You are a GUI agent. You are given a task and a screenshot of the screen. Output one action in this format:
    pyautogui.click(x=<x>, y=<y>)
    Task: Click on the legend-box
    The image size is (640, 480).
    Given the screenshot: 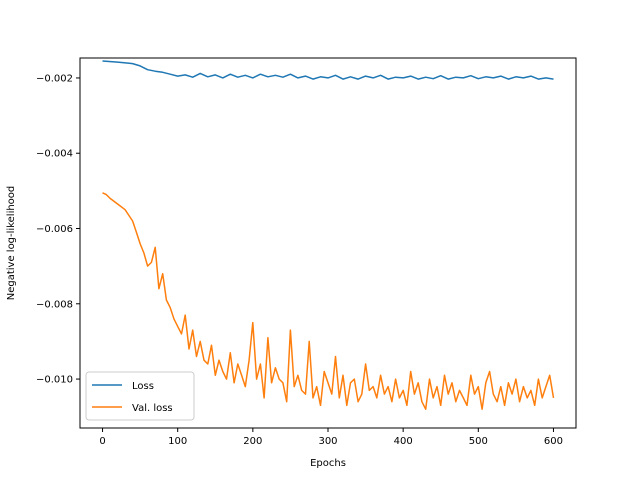 What is the action you would take?
    pyautogui.click(x=140, y=396)
    